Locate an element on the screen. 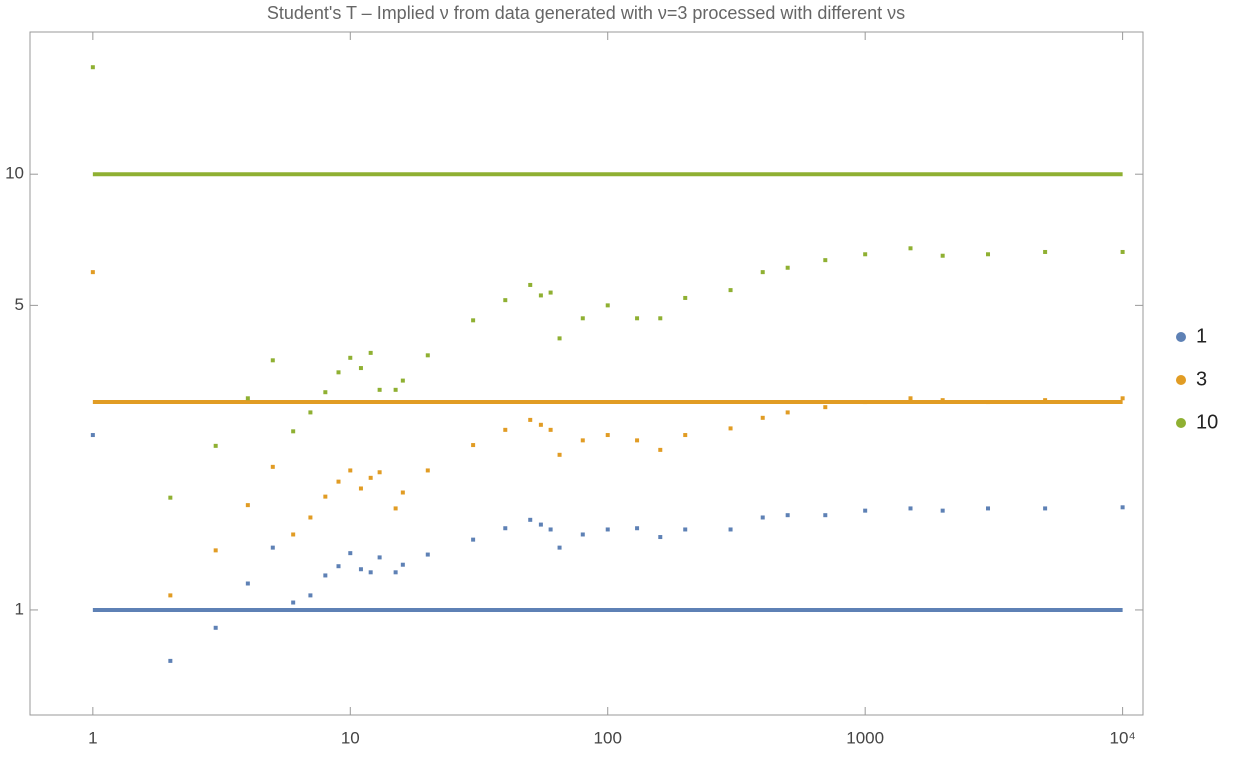 The width and height of the screenshot is (1245, 761). y-tick-label: 5 is located at coordinates (19, 304).